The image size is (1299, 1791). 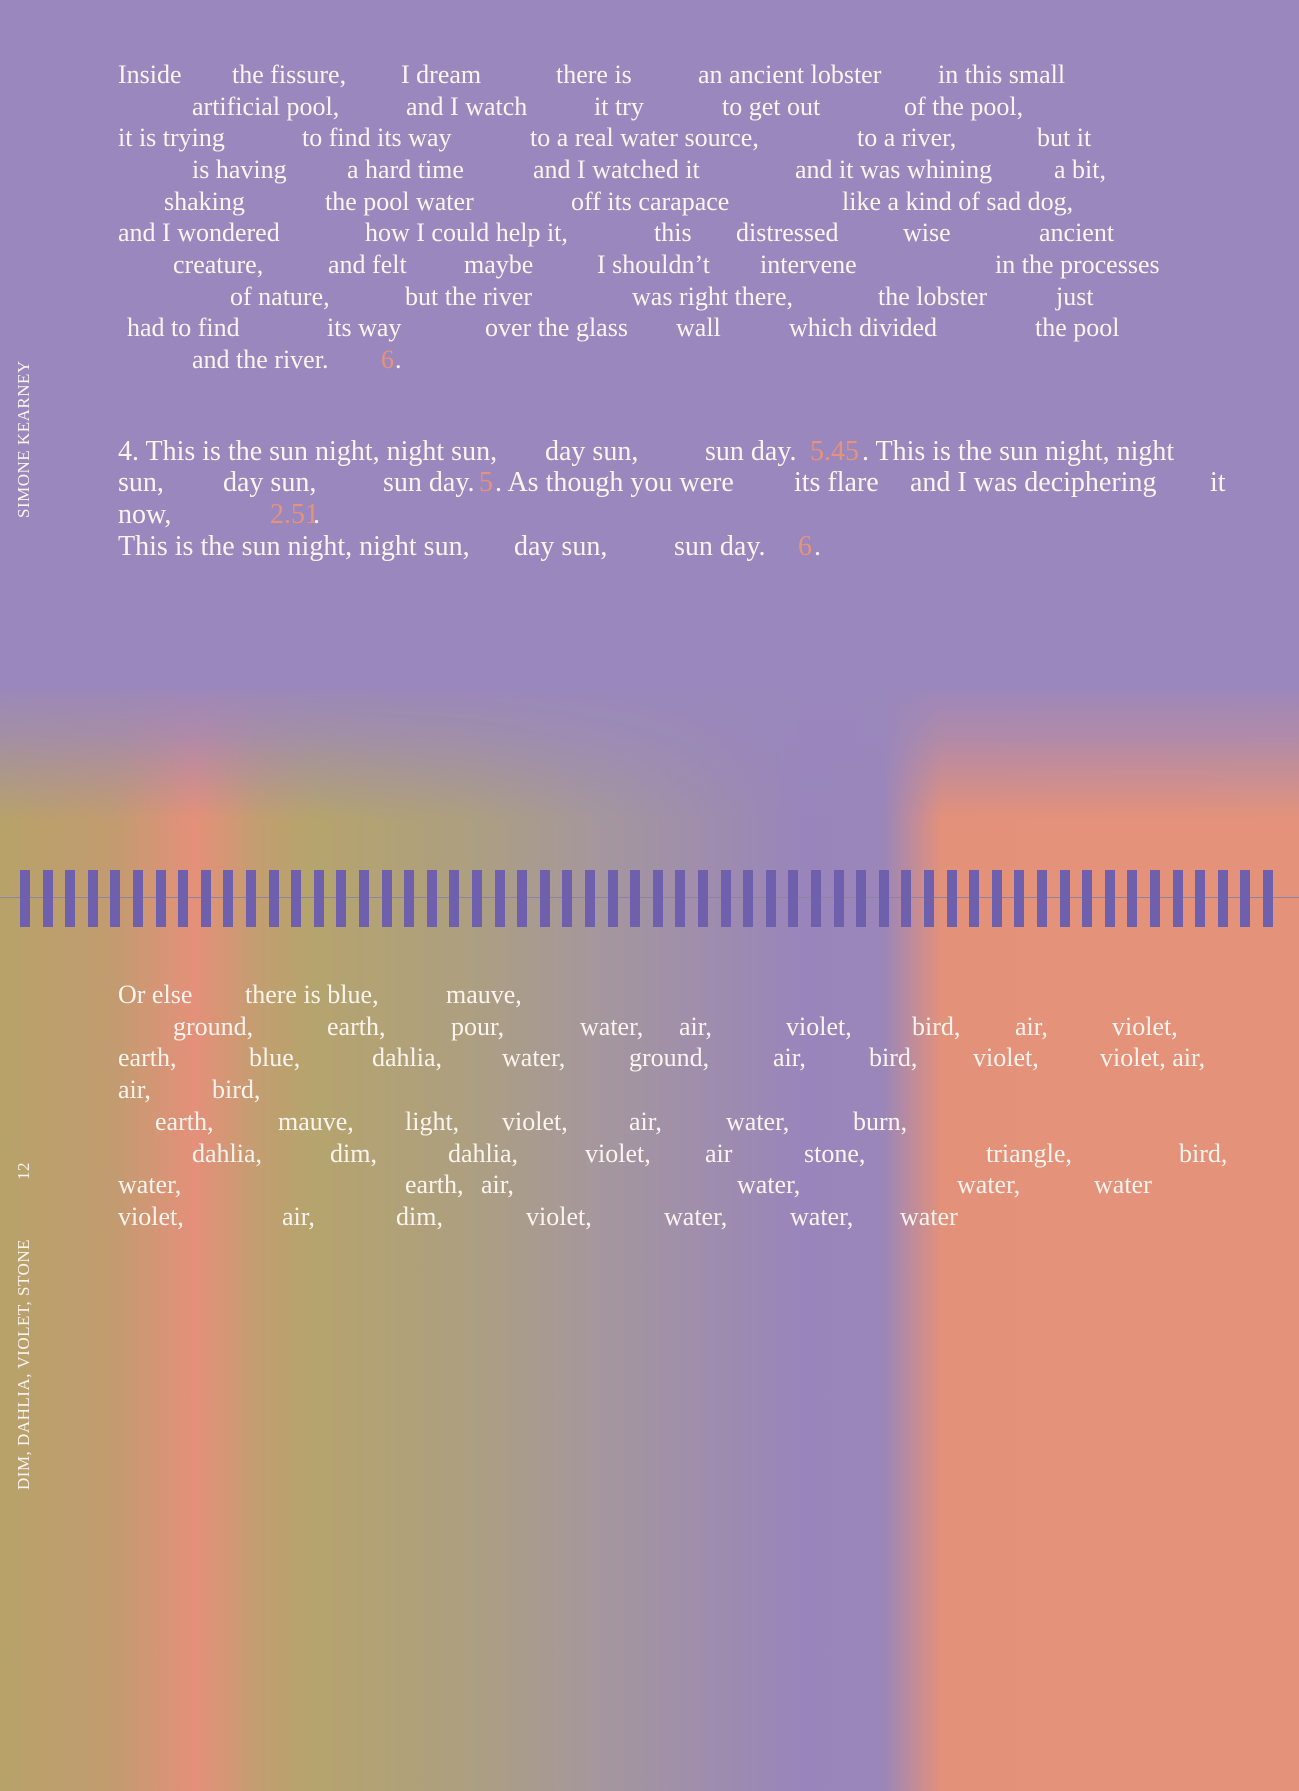 What do you see at coordinates (698, 327) in the screenshot?
I see `phrase: wall` at bounding box center [698, 327].